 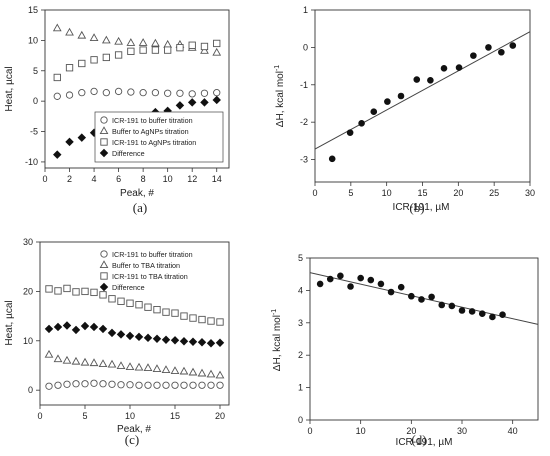 What do you see at coordinates (30, 390) in the screenshot?
I see `y-tick-label: 0` at bounding box center [30, 390].